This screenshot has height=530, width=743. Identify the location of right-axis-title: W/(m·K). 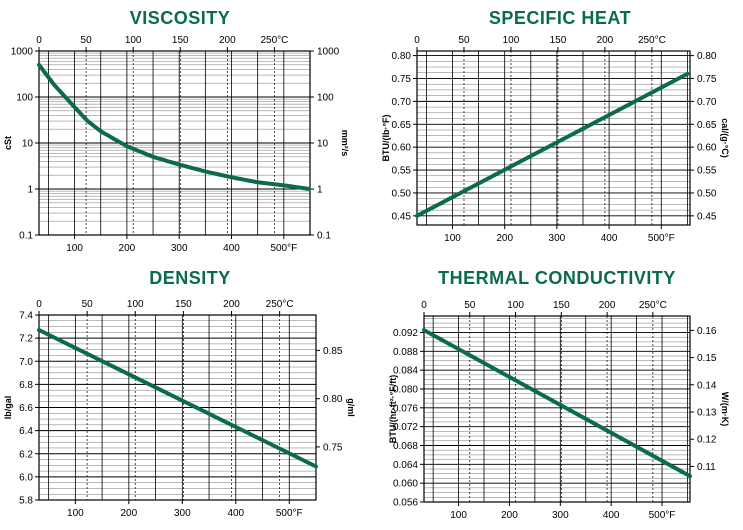
(725, 409).